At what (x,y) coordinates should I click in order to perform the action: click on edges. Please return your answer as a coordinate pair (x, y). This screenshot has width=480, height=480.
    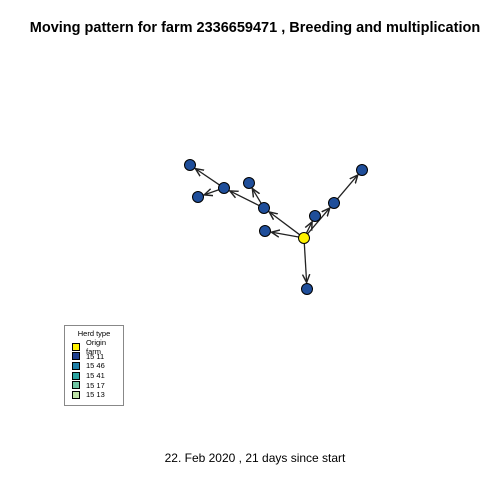
    Looking at the image, I should click on (276, 226).